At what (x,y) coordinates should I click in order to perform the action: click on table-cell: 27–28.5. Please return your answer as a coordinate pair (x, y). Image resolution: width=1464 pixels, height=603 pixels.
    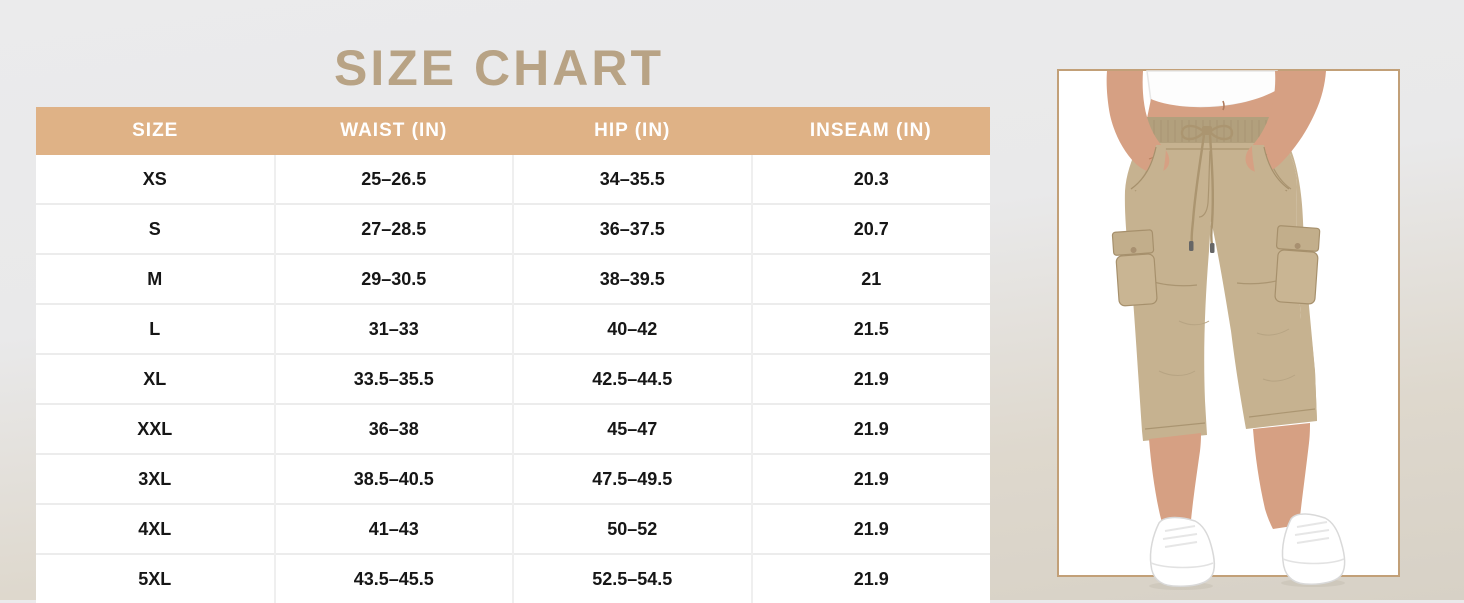
    Looking at the image, I should click on (393, 228).